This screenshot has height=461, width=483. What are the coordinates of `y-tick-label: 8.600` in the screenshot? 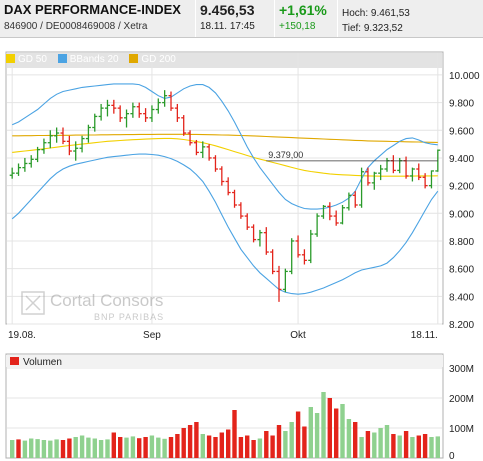 It's located at (461, 270).